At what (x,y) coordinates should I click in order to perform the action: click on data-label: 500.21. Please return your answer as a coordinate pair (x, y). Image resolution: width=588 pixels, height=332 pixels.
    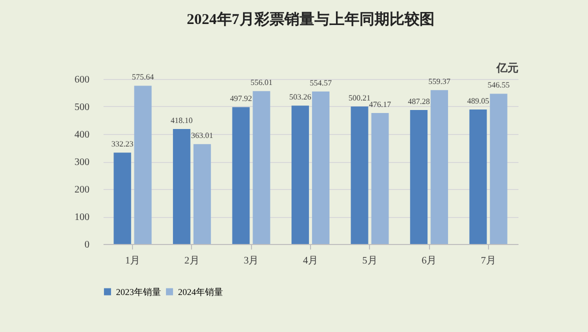
    Looking at the image, I should click on (359, 97).